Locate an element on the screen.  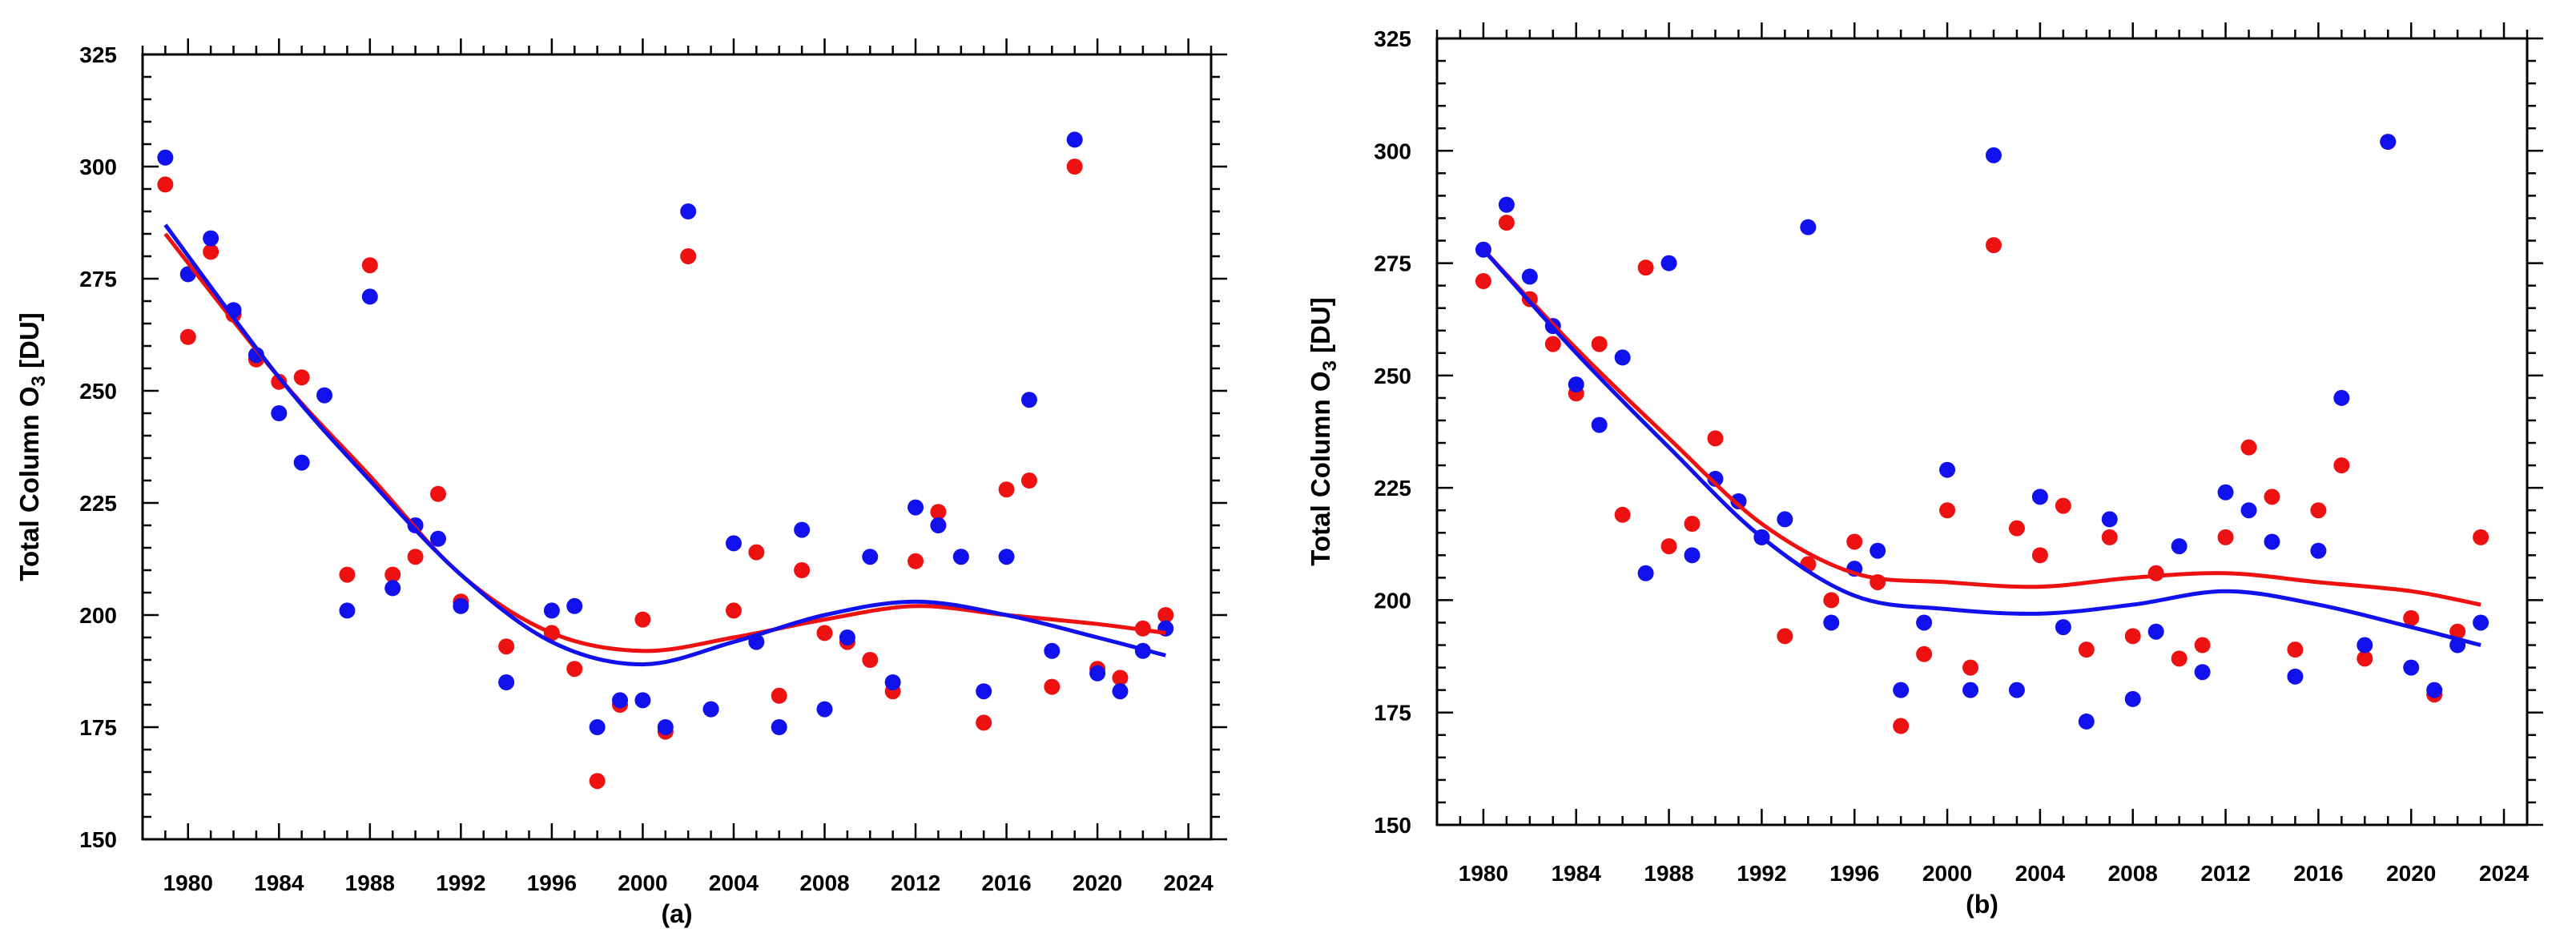
y-axis-title-units: [DU] is located at coordinates (1320, 329).